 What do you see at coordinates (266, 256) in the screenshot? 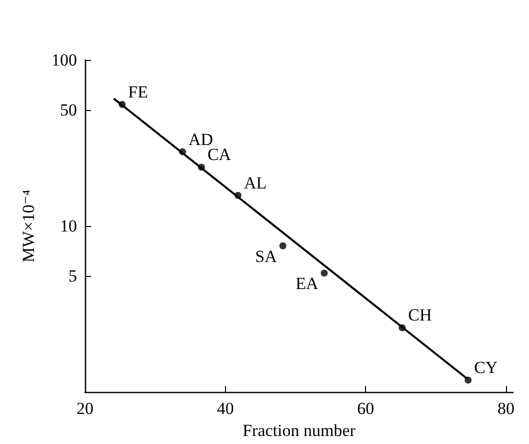
I see `annotation: SA` at bounding box center [266, 256].